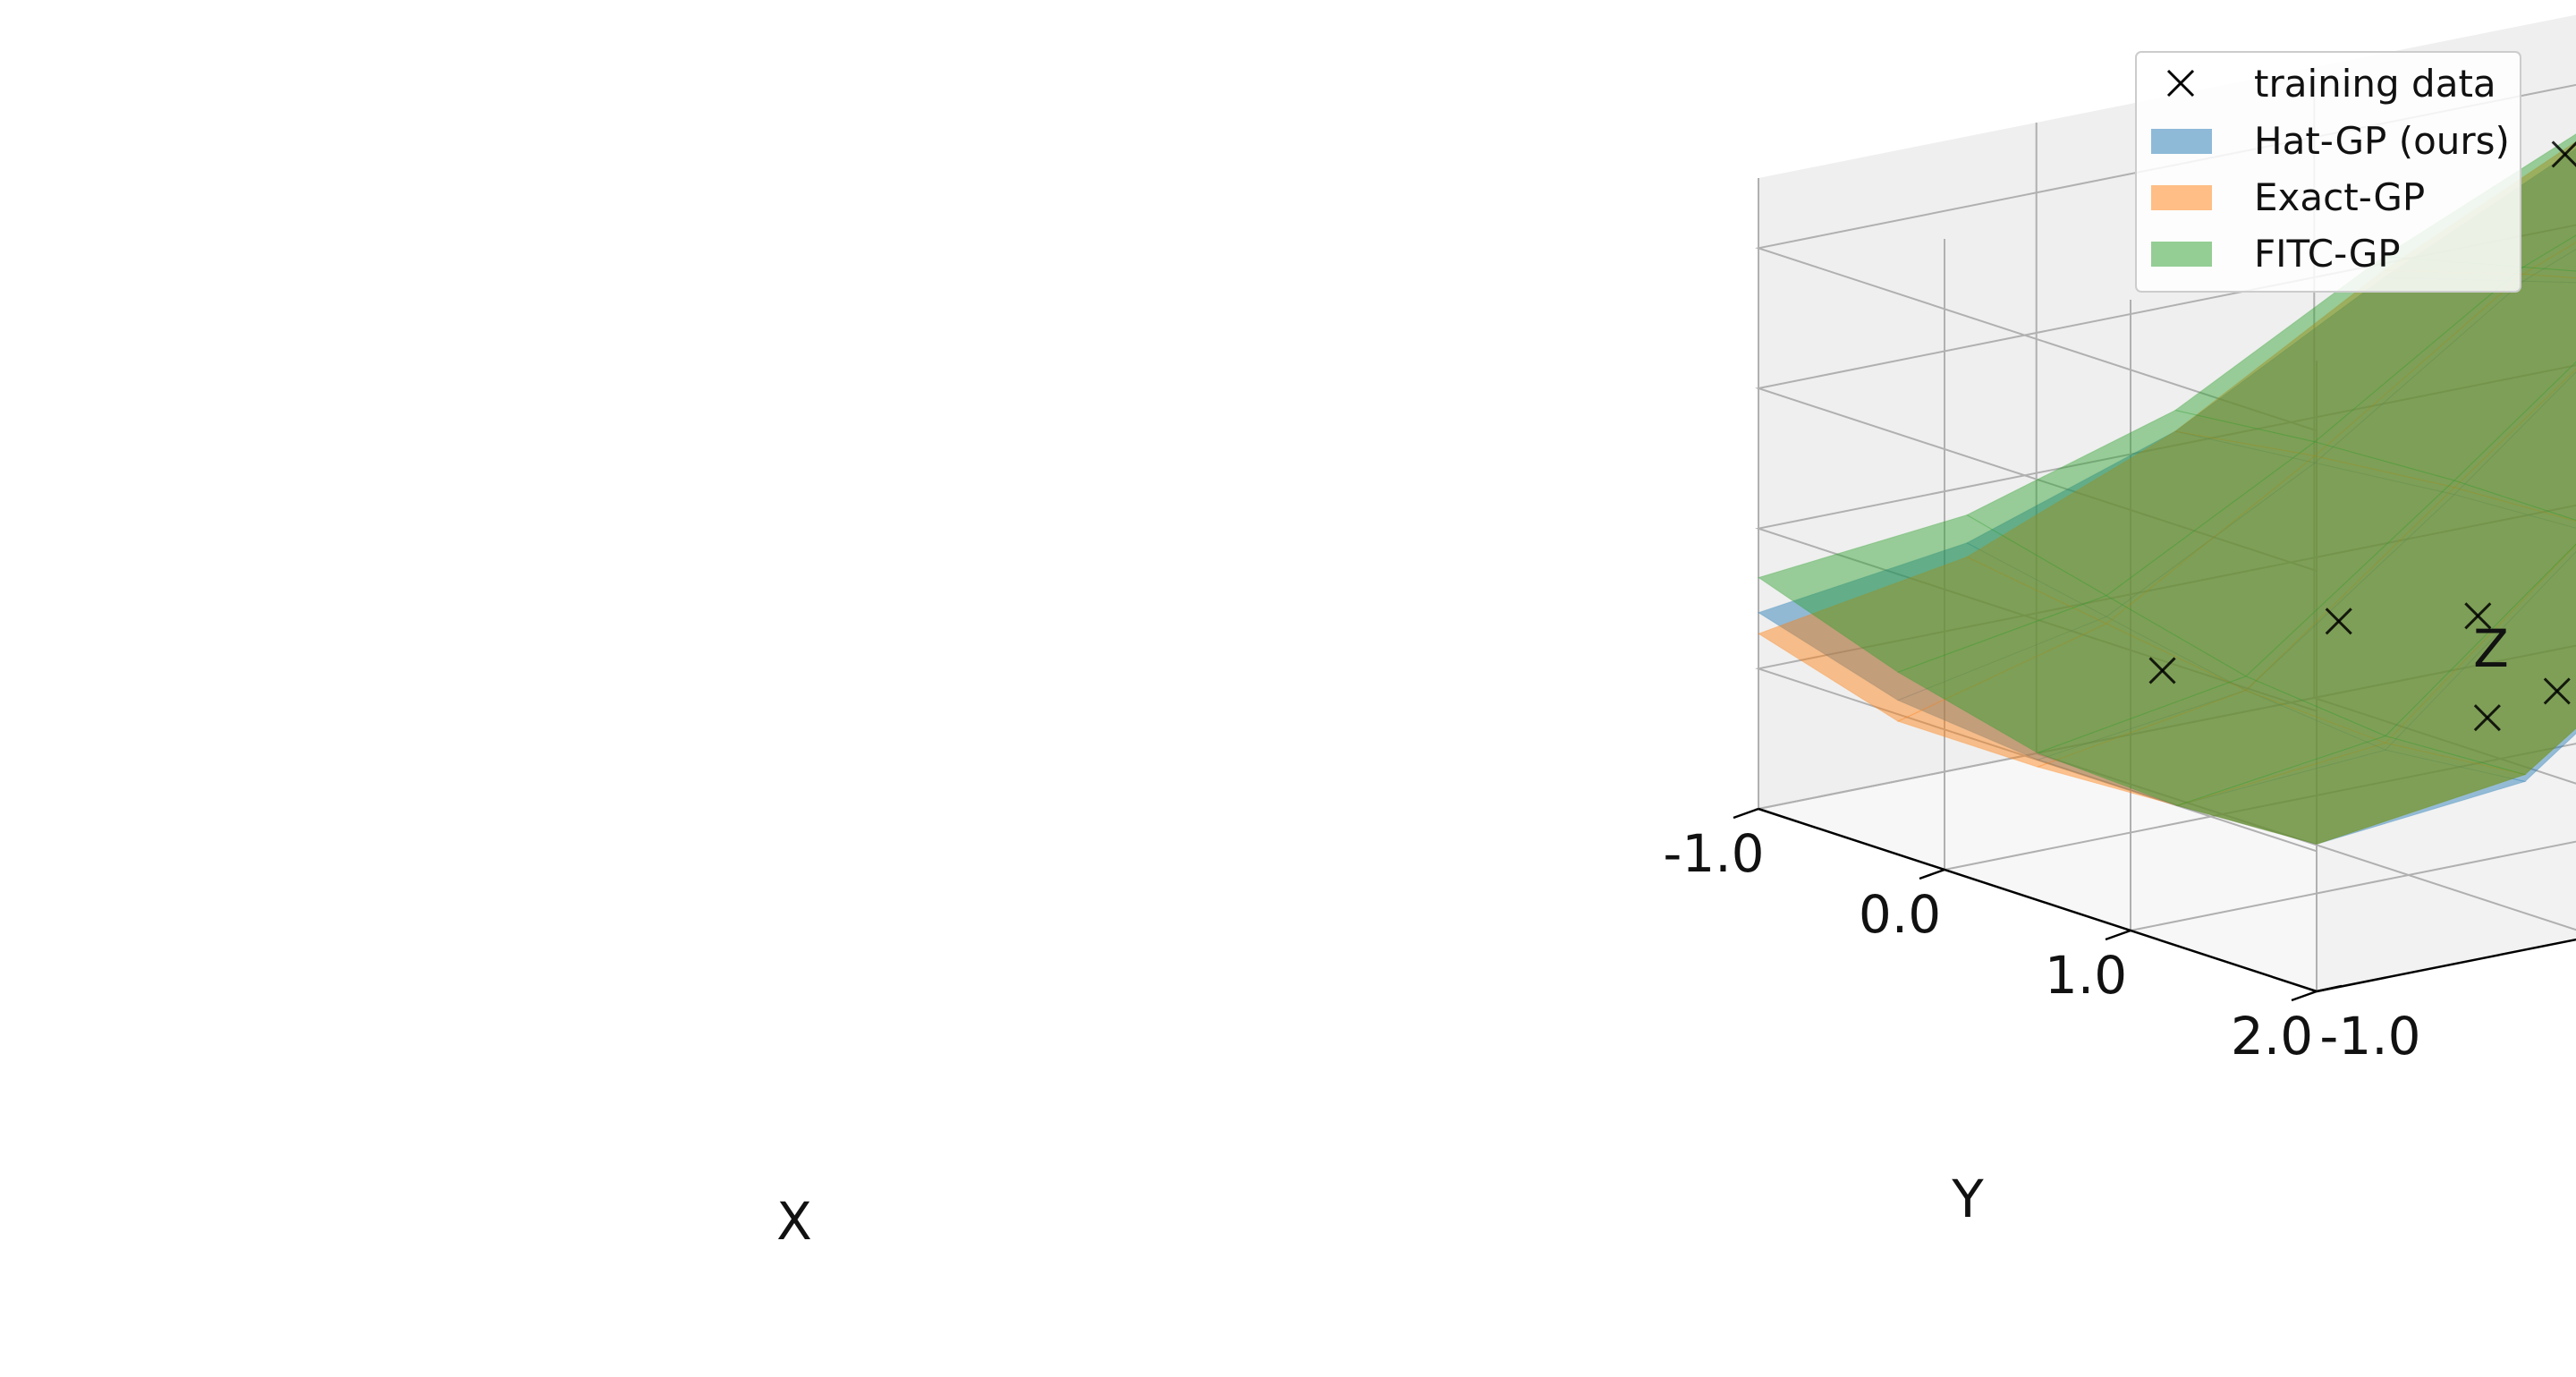 This screenshot has width=2576, height=1377. What do you see at coordinates (1967, 1199) in the screenshot?
I see `y-axis-label: Y` at bounding box center [1967, 1199].